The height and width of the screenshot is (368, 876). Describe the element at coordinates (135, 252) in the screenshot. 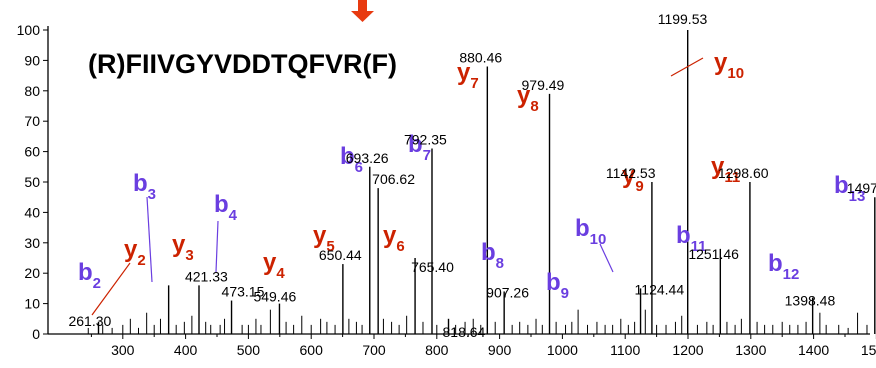

I see `ion-type: y2` at that location.